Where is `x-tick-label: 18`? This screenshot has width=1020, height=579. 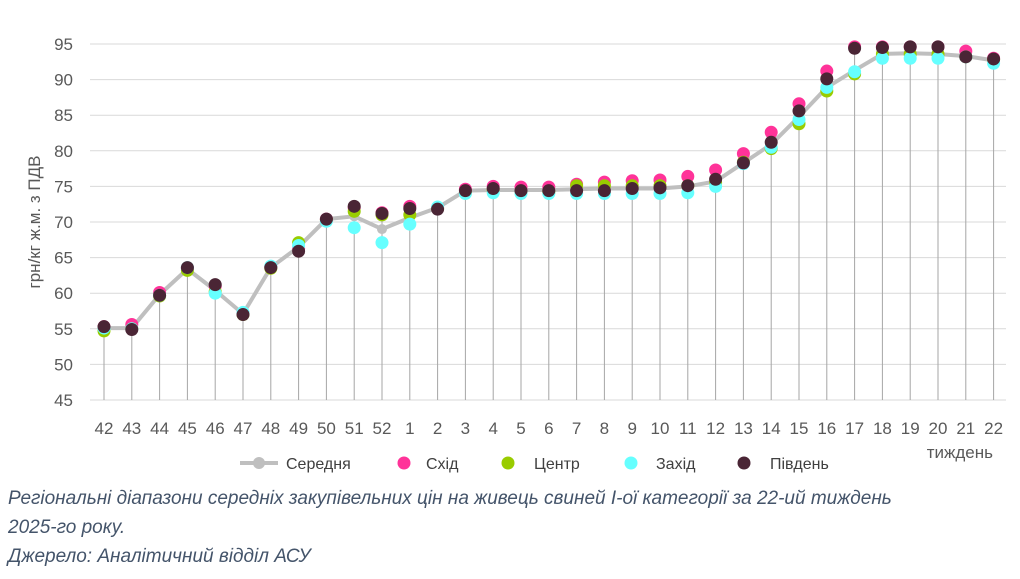 x-tick-label: 18 is located at coordinates (882, 428).